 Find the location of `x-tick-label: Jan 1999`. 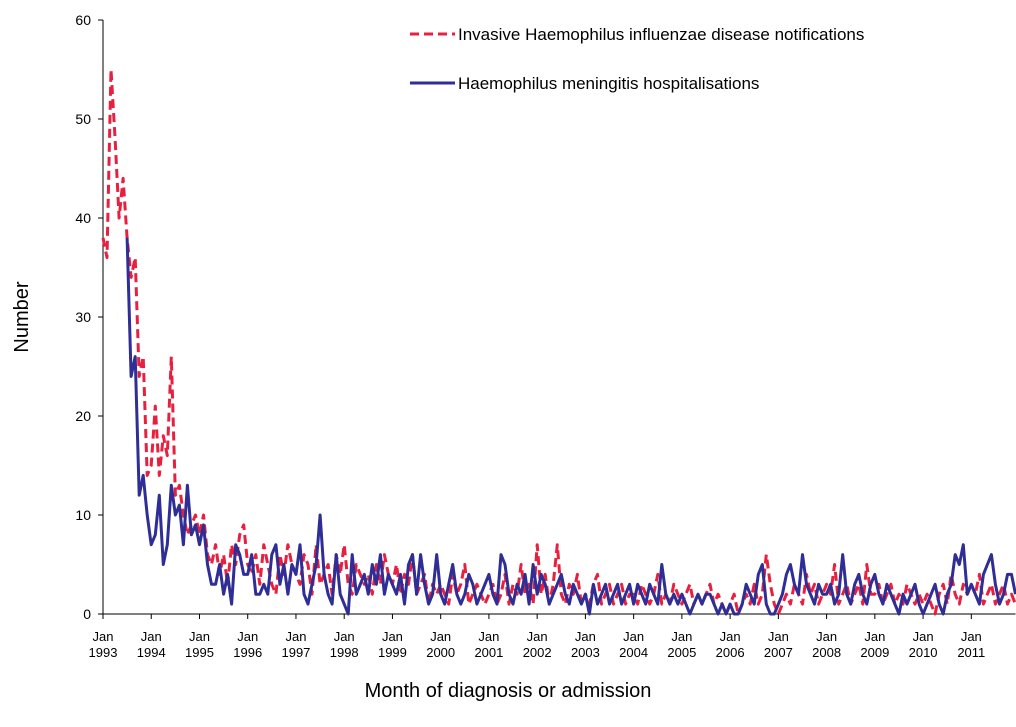

x-tick-label: Jan 1999 is located at coordinates (392, 644).